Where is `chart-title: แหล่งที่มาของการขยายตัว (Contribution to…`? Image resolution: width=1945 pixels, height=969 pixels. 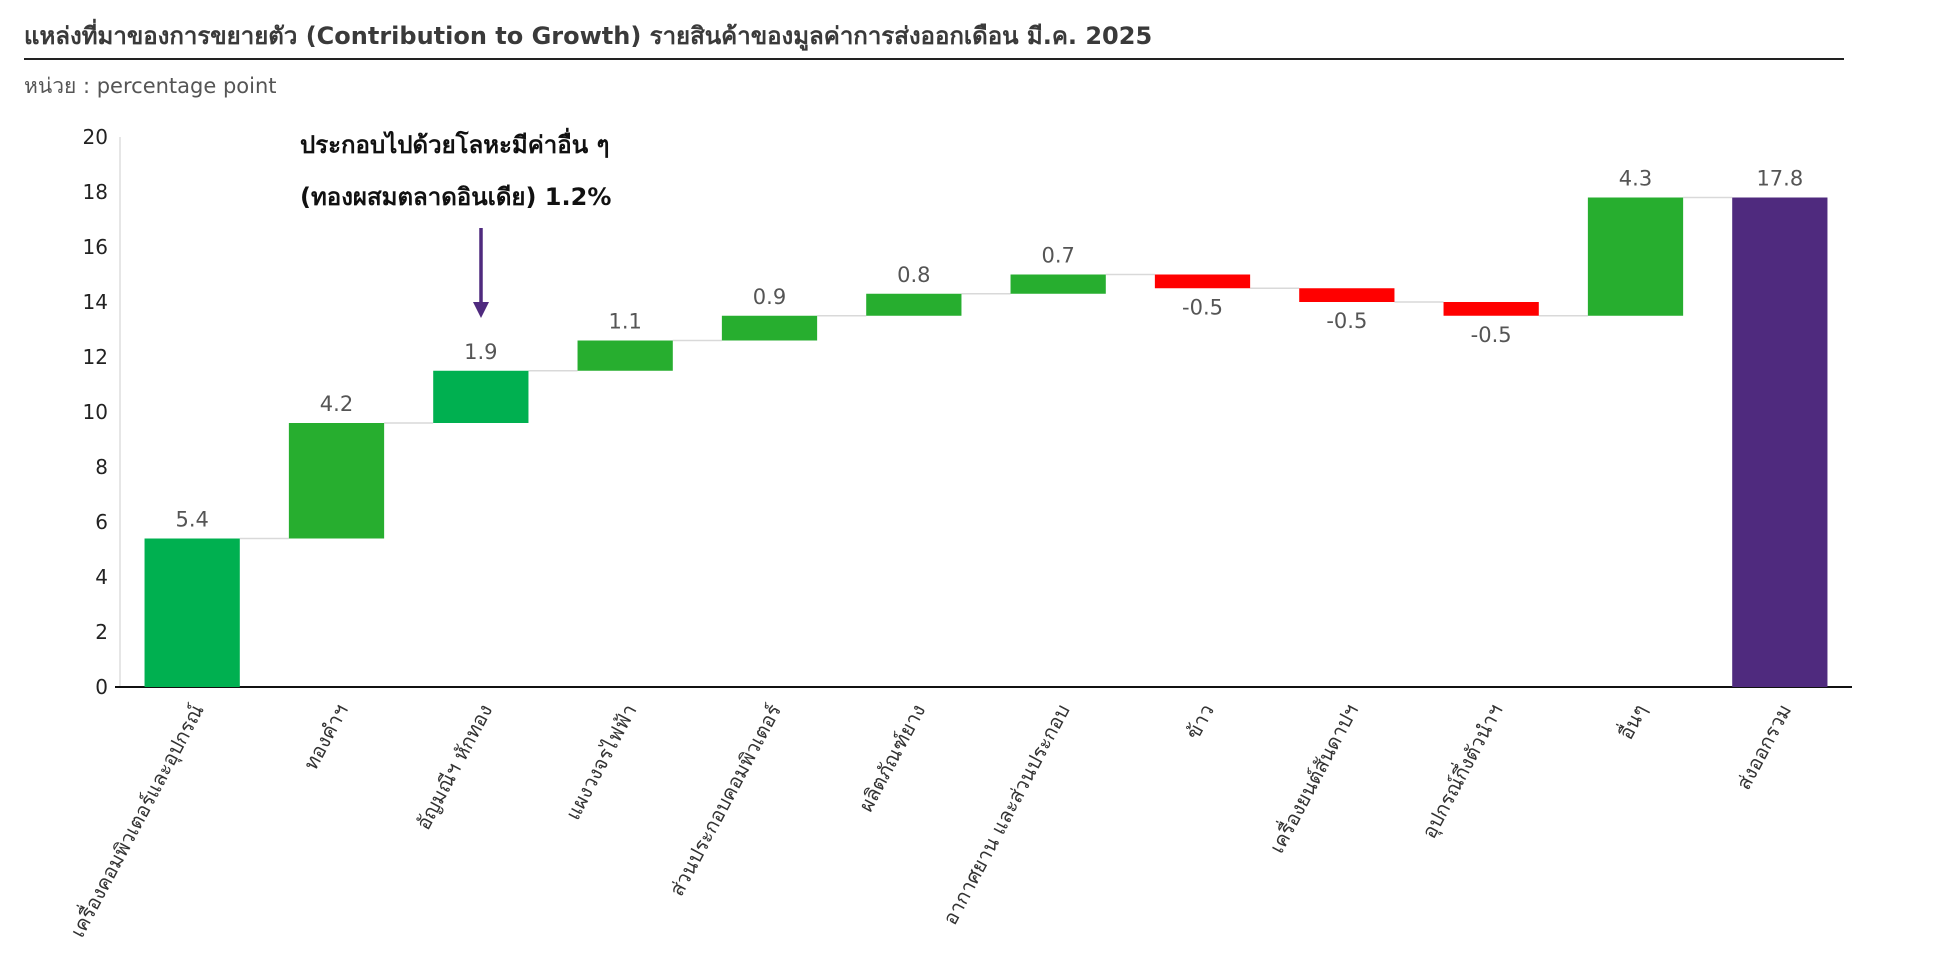 chart-title: แหล่งที่มาของการขยายตัว (Contribution to… is located at coordinates (588, 36).